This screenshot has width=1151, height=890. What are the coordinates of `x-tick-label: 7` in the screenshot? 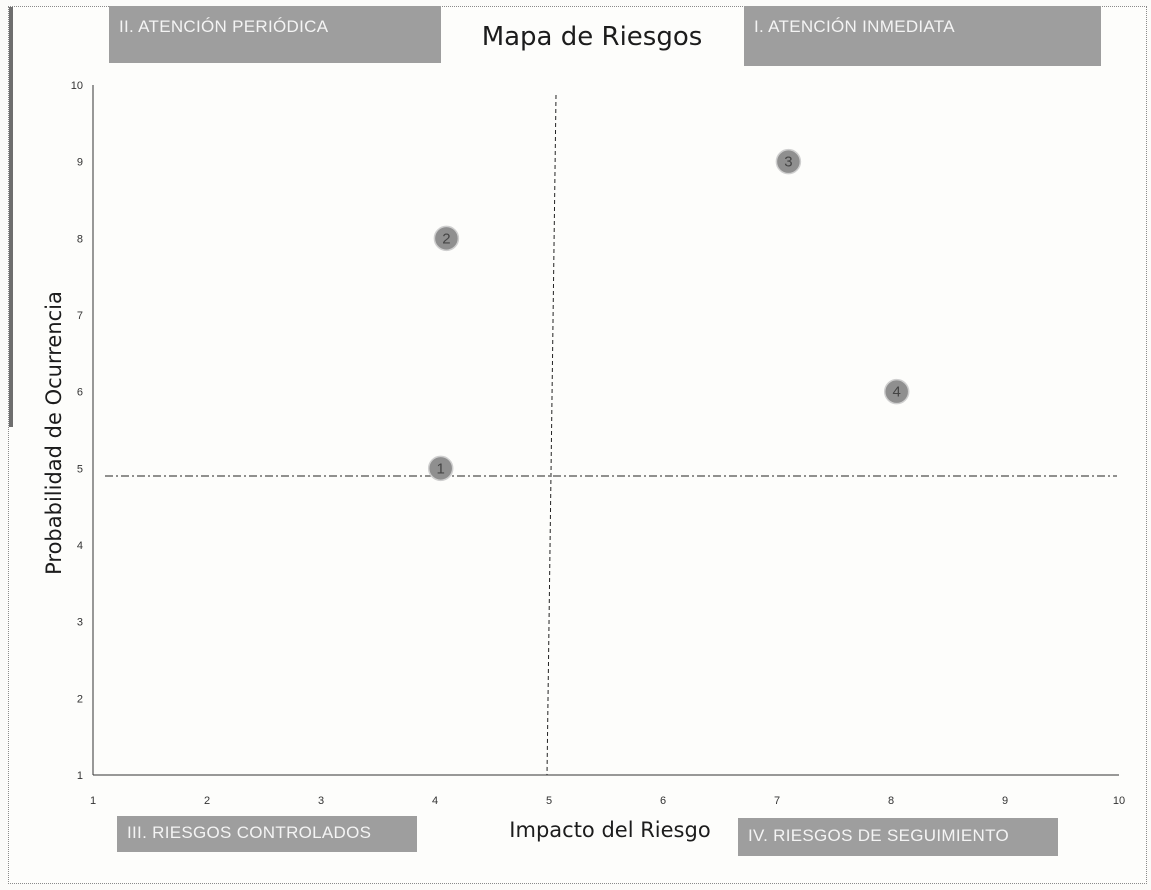 It's located at (777, 801).